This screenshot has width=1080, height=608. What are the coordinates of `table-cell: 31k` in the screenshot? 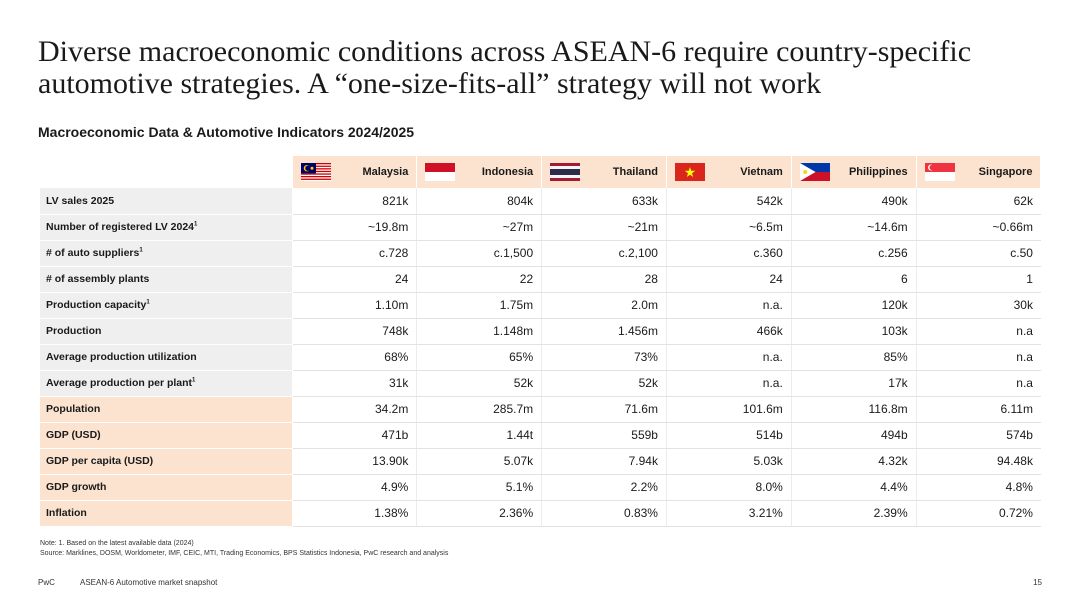 It's located at (355, 383).